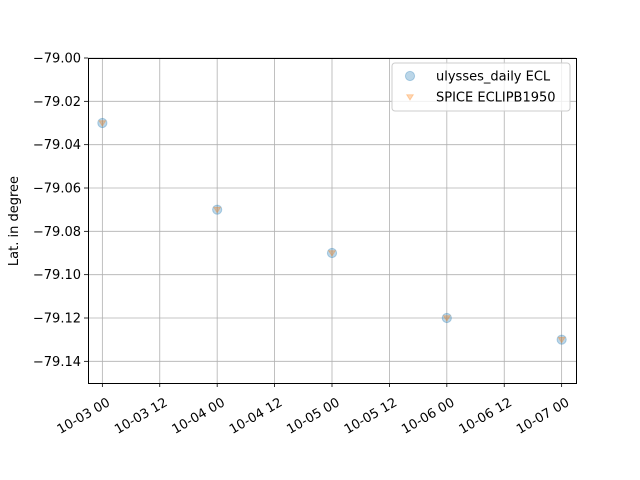 This screenshot has width=640, height=480. Describe the element at coordinates (57, 232) in the screenshot. I see `y-tick-label: −79.08` at that location.